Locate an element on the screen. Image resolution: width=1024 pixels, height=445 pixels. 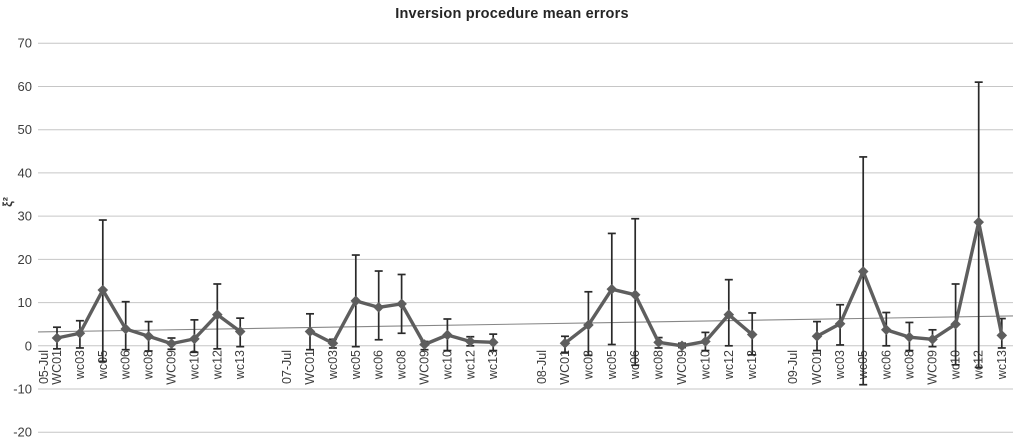
y-tick-label: 10 is located at coordinates (25, 302).